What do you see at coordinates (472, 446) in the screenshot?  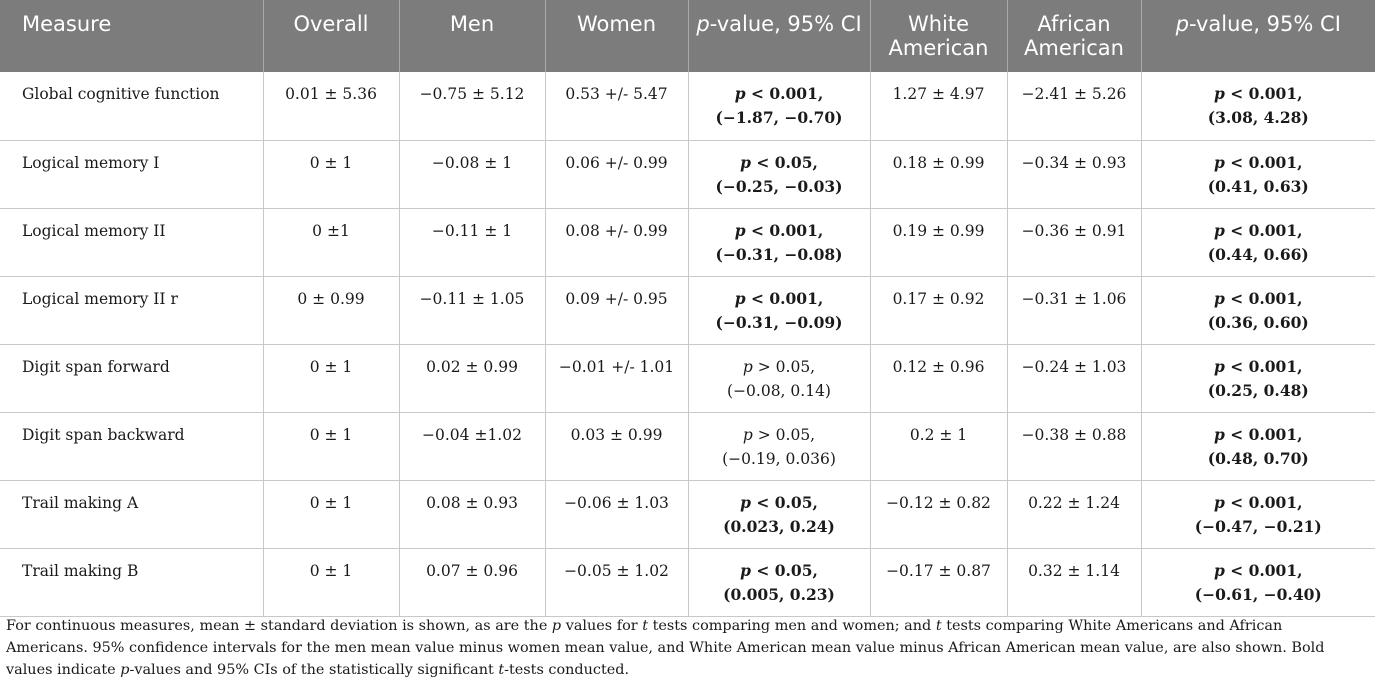 I see `cell-men: −0.04 ±1.02` at bounding box center [472, 446].